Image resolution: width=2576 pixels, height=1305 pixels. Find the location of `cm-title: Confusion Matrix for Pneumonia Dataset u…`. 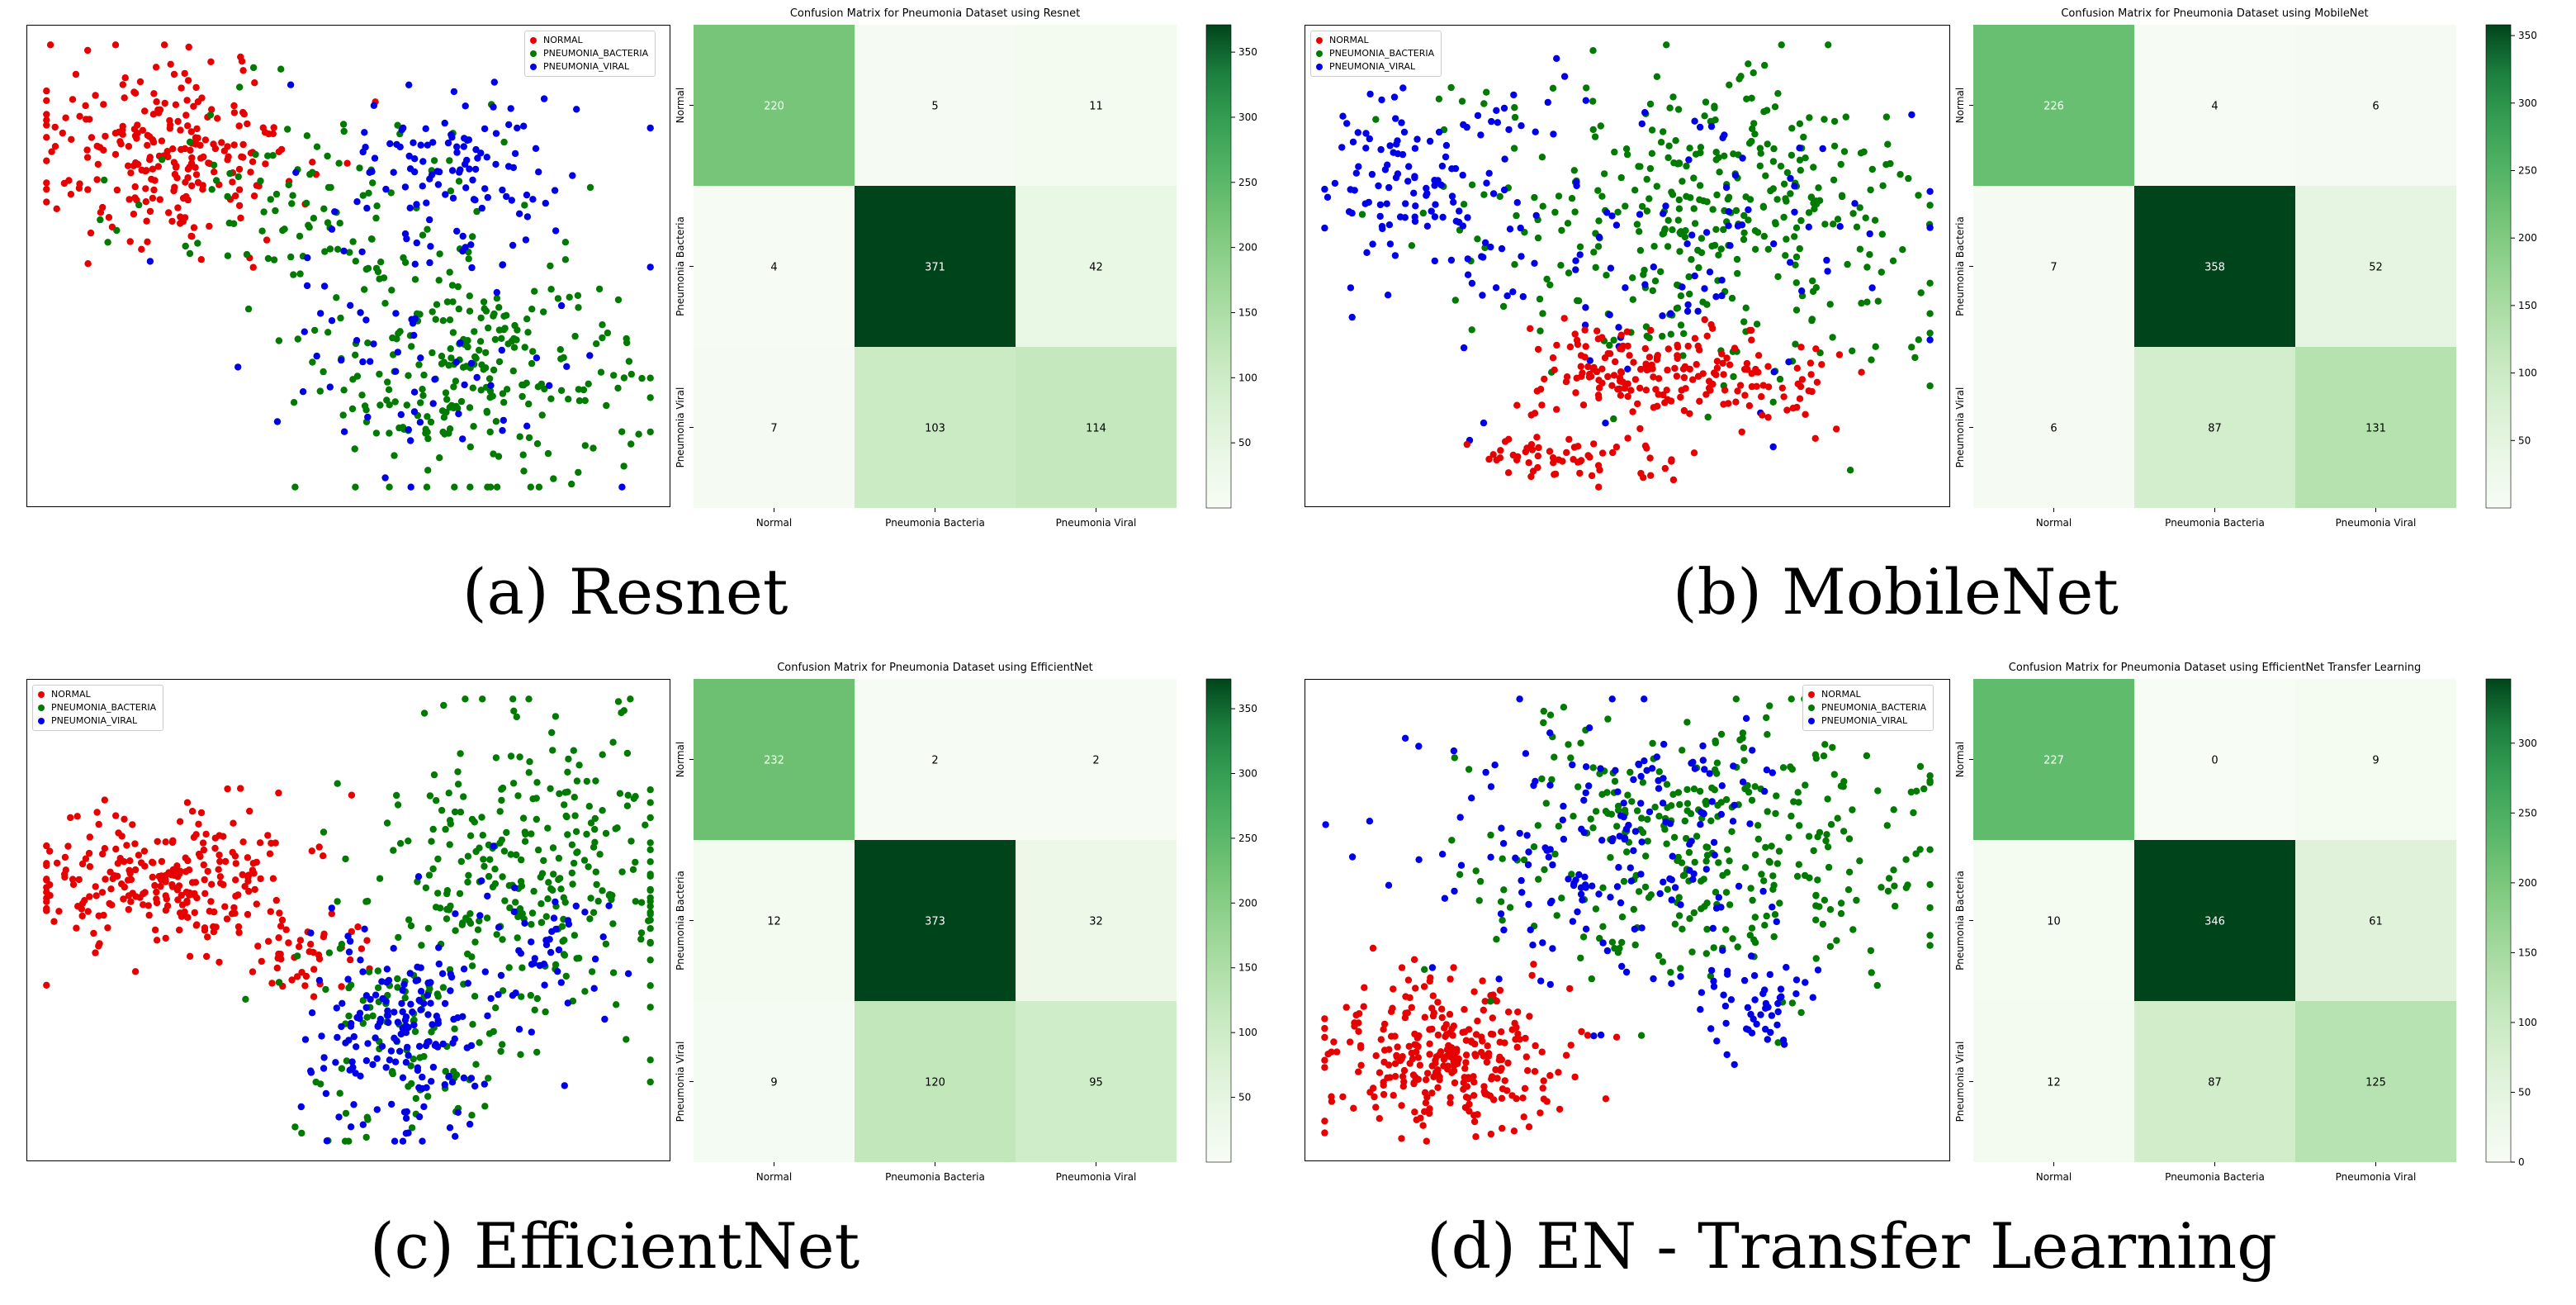

cm-title: Confusion Matrix for Pneumonia Dataset u… is located at coordinates (935, 668).